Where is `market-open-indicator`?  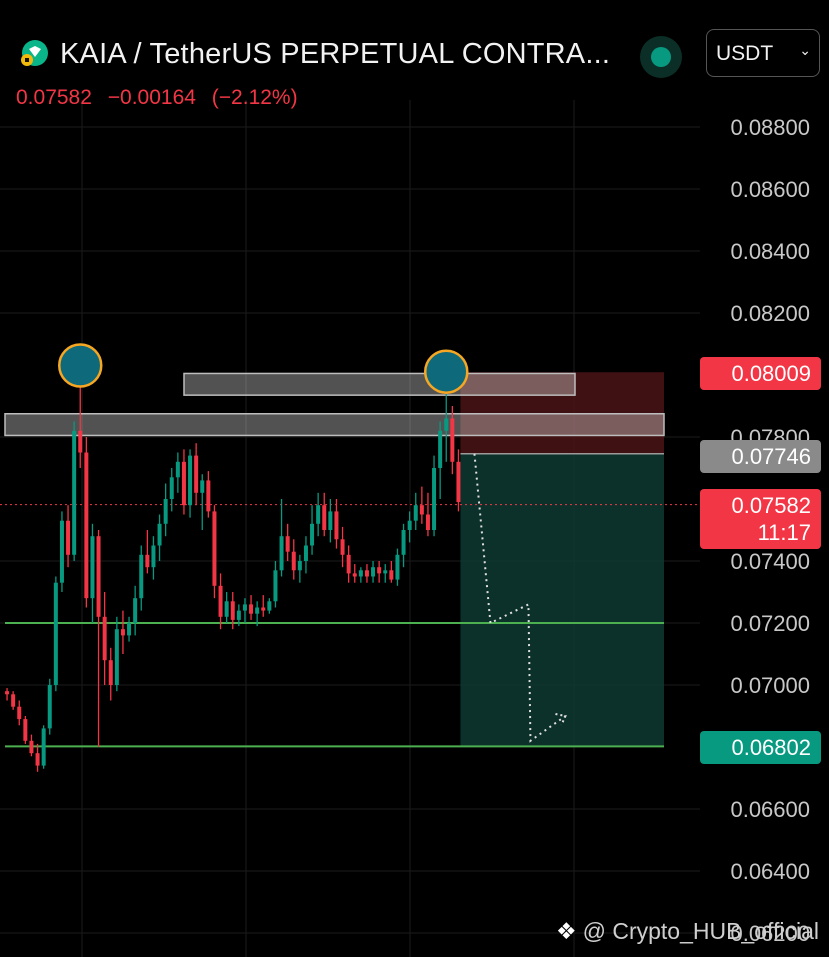 market-open-indicator is located at coordinates (661, 57).